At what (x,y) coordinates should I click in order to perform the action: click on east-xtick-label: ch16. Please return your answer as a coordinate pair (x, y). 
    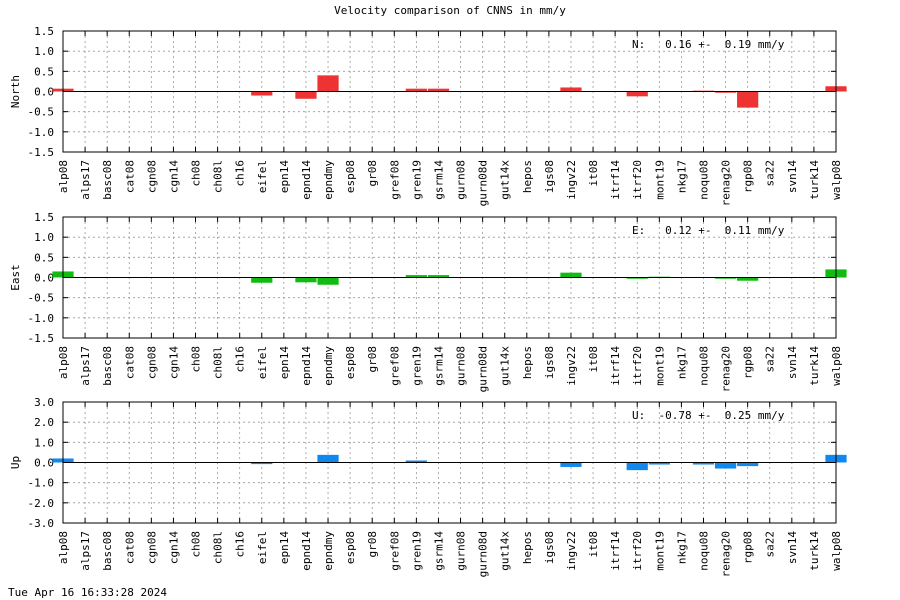
    Looking at the image, I should click on (240, 359).